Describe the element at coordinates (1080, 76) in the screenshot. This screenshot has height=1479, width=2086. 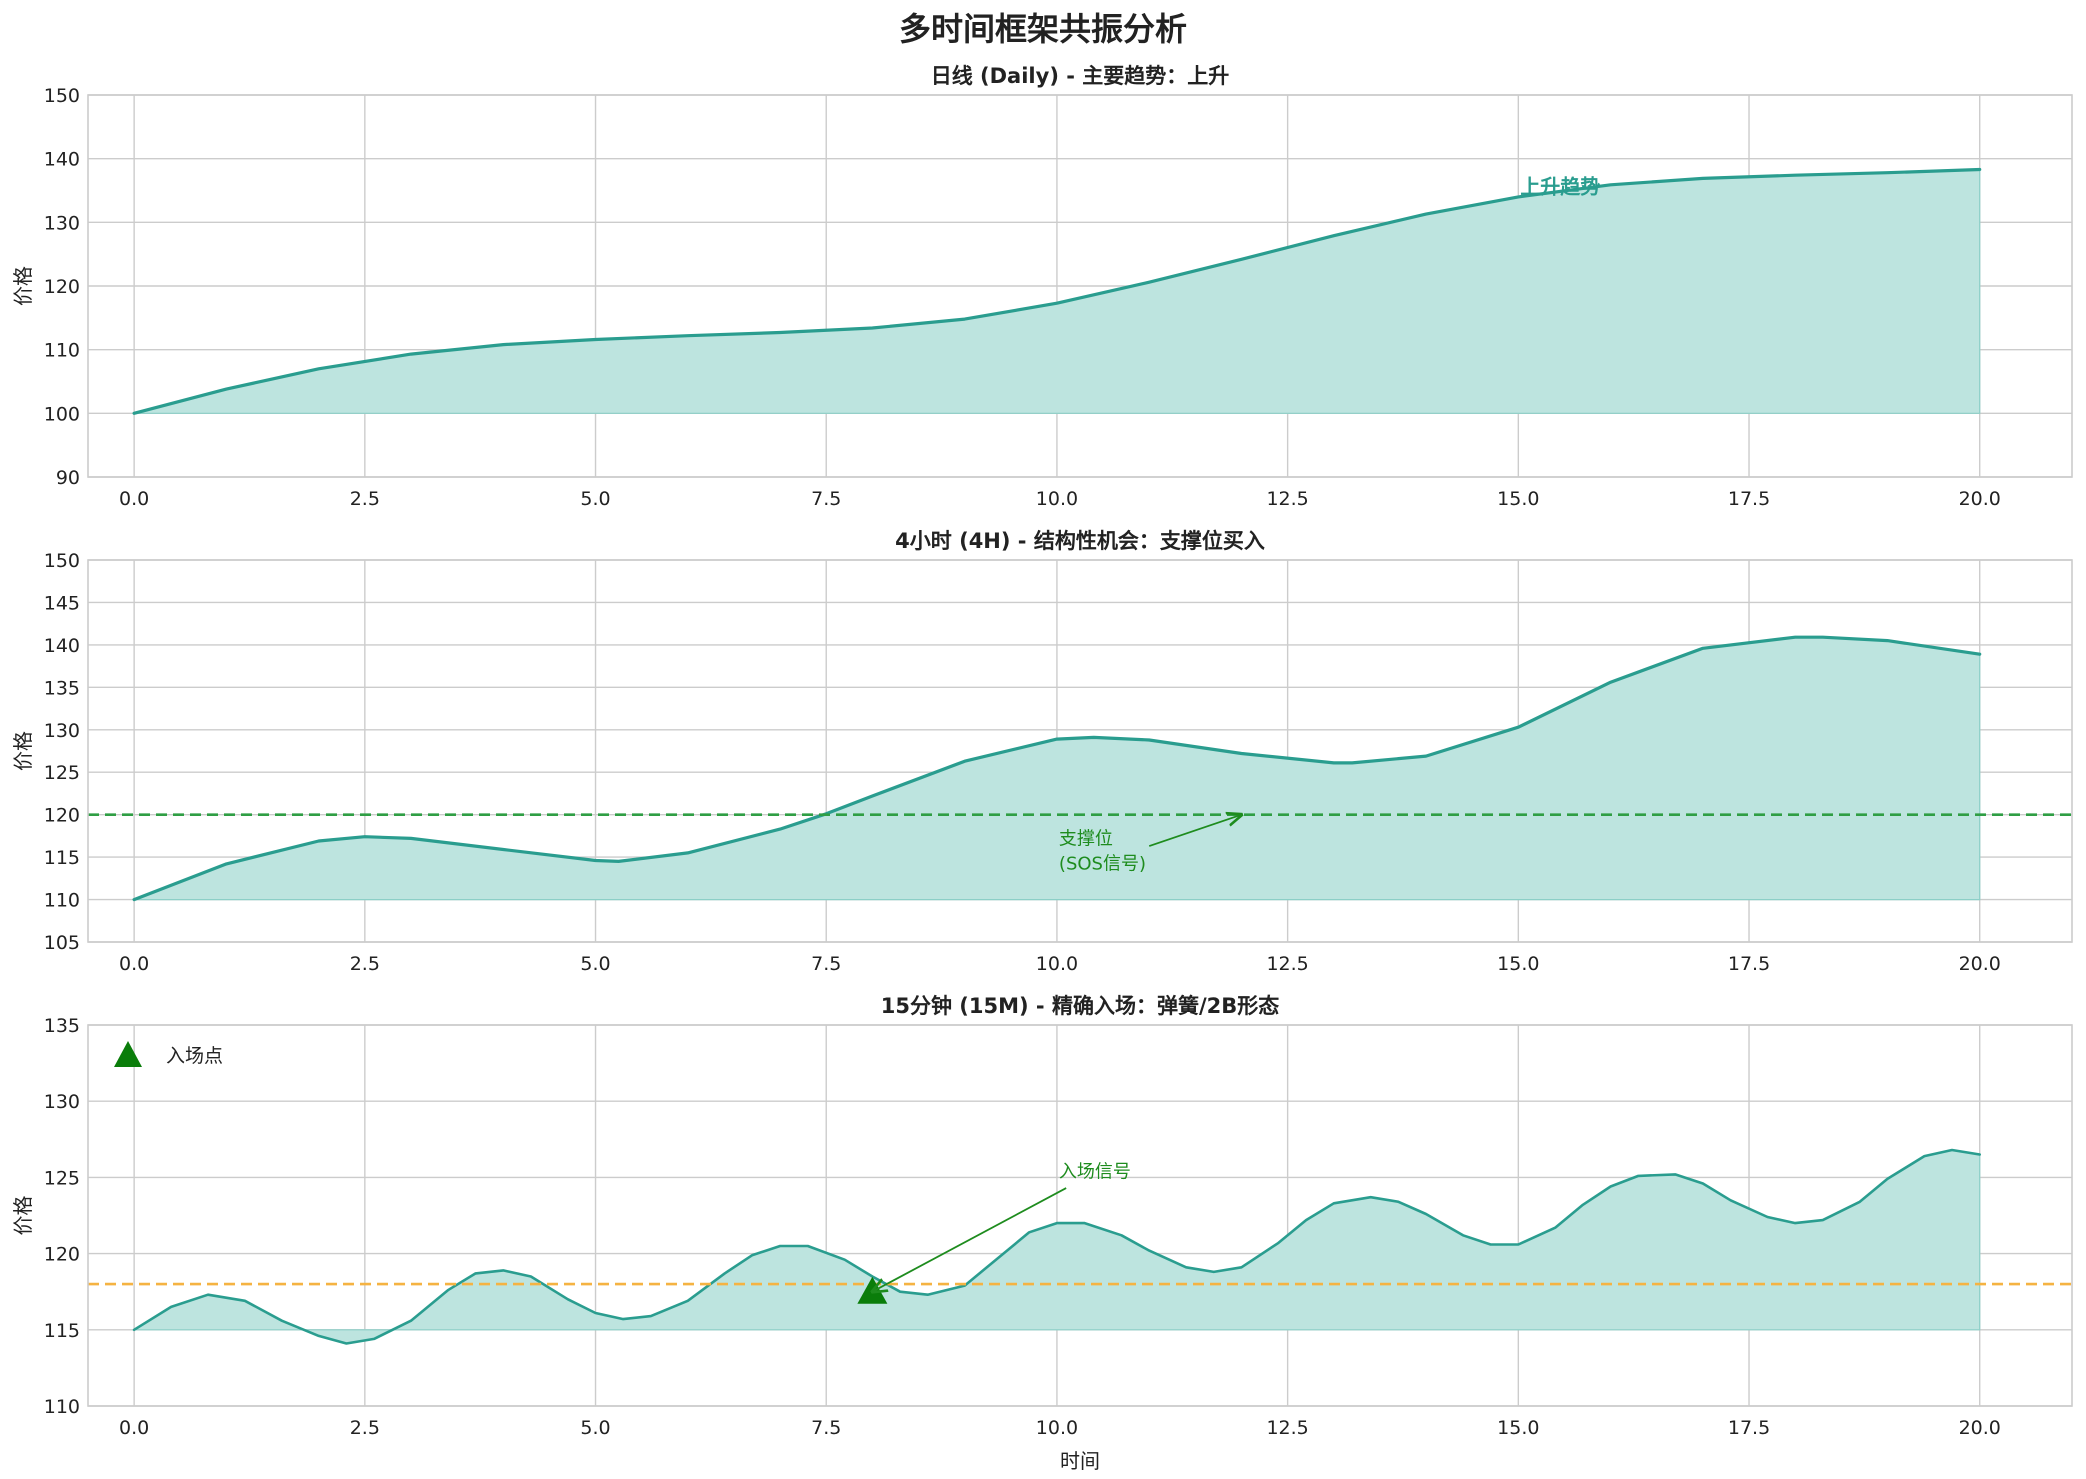
I see `subplot-title: 日线 (Daily) - 主要趋势：上升` at that location.